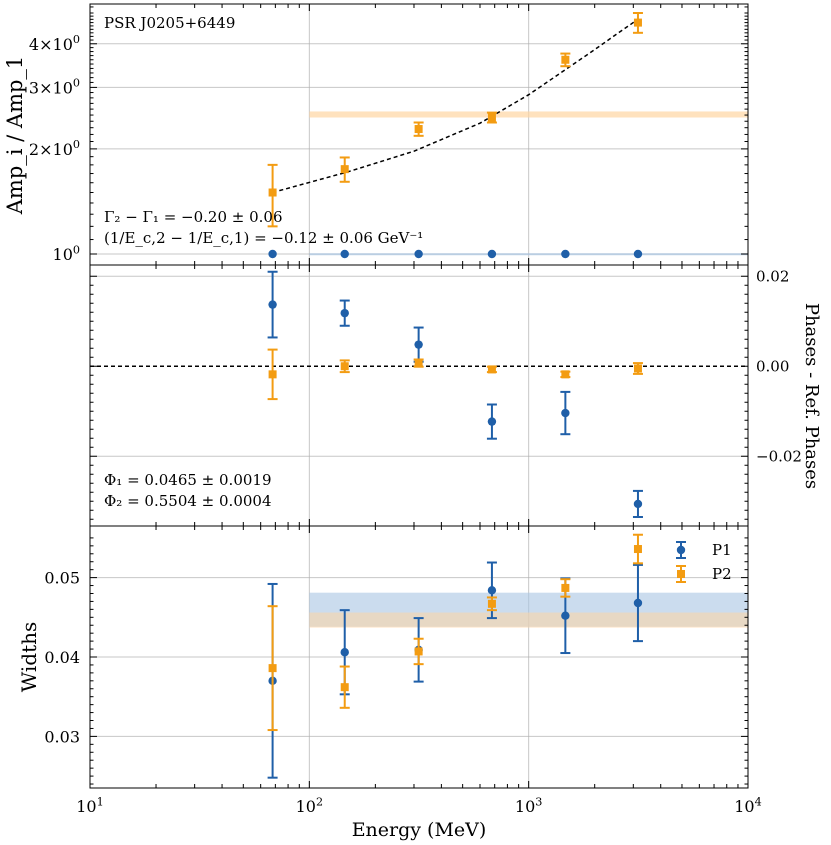 Image resolution: width=831 pixels, height=845 pixels. Describe the element at coordinates (54, 148) in the screenshot. I see `y-tick-label: 2×100` at that location.